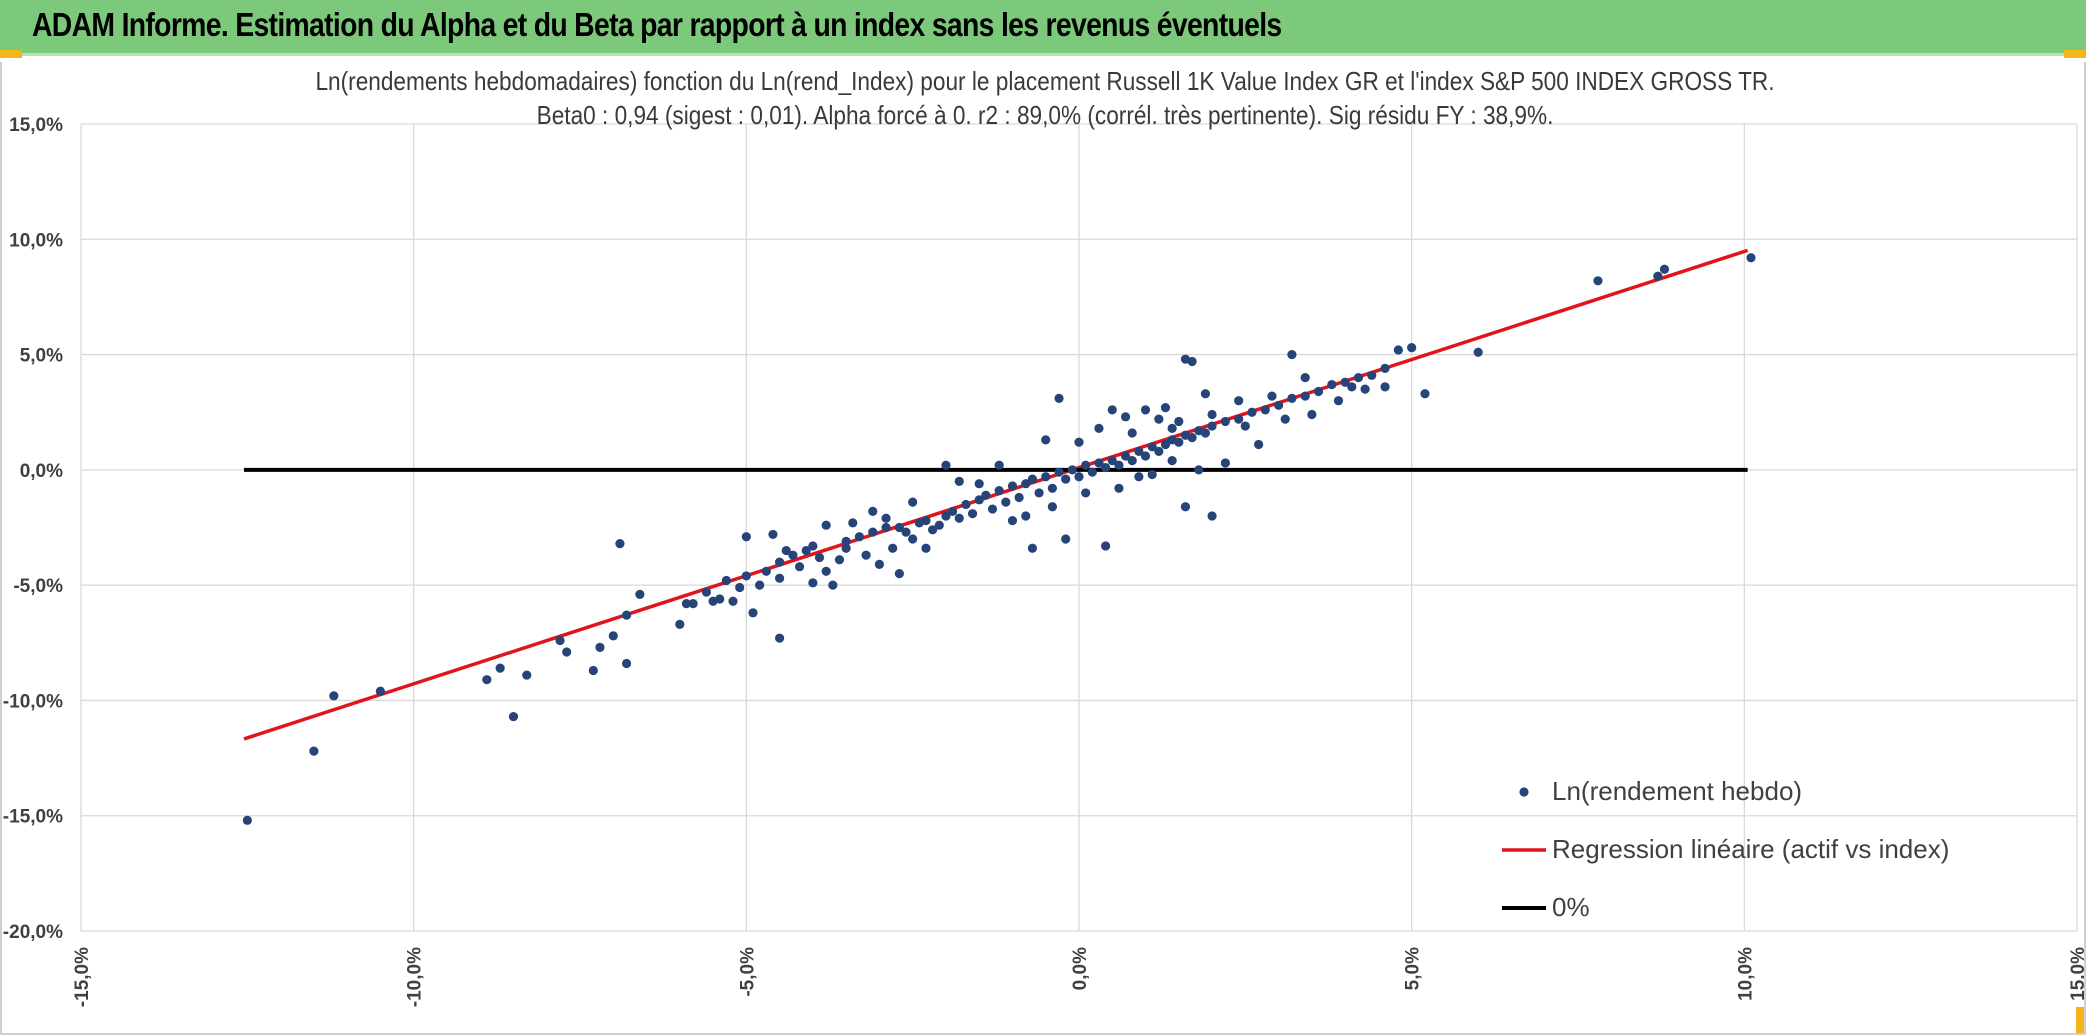 Image resolution: width=2086 pixels, height=1035 pixels. What do you see at coordinates (38, 586) in the screenshot?
I see `y-tick-label: -5,0%` at bounding box center [38, 586].